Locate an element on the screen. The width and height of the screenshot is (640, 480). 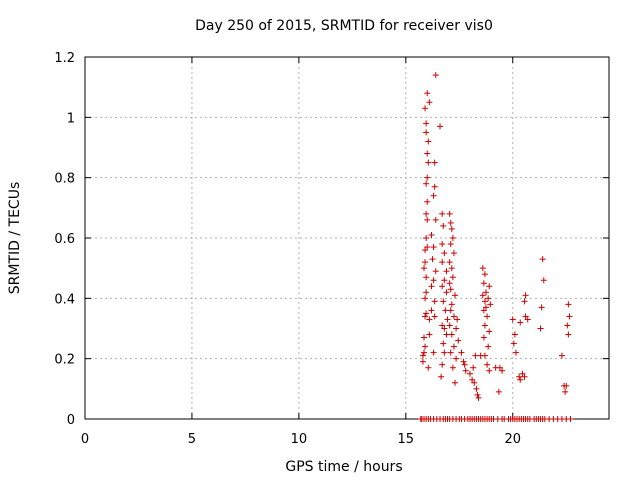
x-tick-label: 20 is located at coordinates (512, 439).